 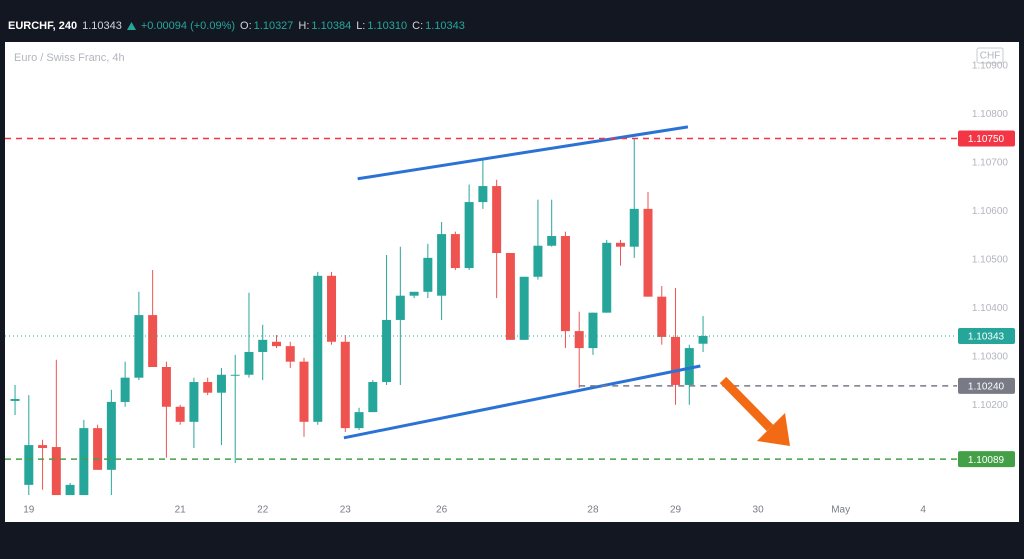 I want to click on y-tick-label: 1.10700, so click(x=990, y=162).